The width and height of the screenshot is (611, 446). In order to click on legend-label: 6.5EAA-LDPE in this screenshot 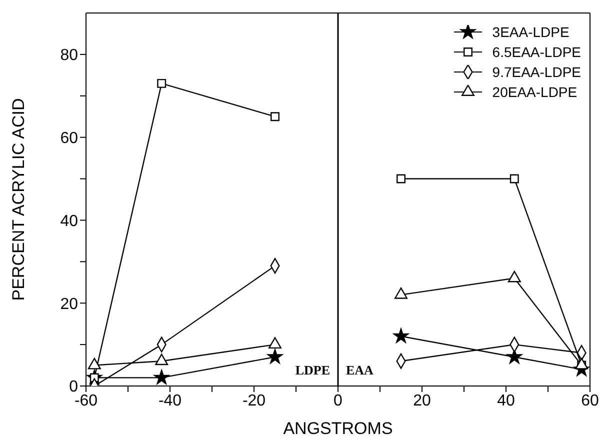, I will do `click(536, 52)`.